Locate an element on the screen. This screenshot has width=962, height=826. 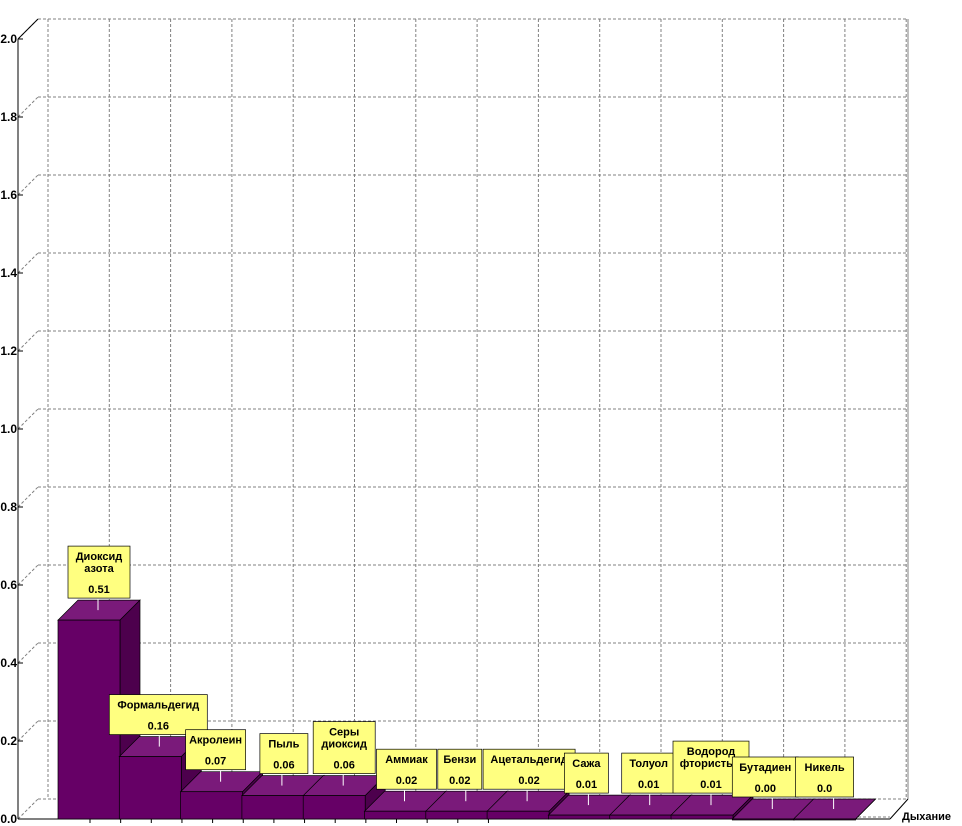
category-label: Пыль is located at coordinates (283, 745).